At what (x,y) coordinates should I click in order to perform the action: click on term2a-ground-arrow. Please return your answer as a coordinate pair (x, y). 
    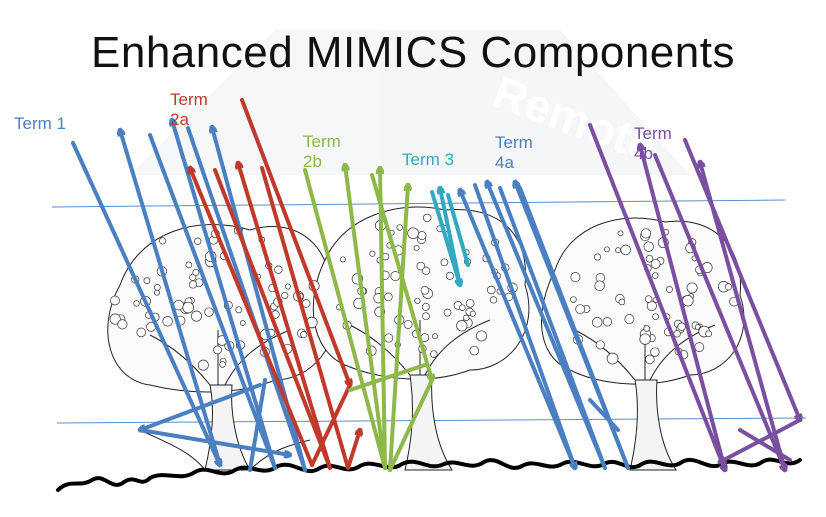
    Looking at the image, I should click on (331, 425).